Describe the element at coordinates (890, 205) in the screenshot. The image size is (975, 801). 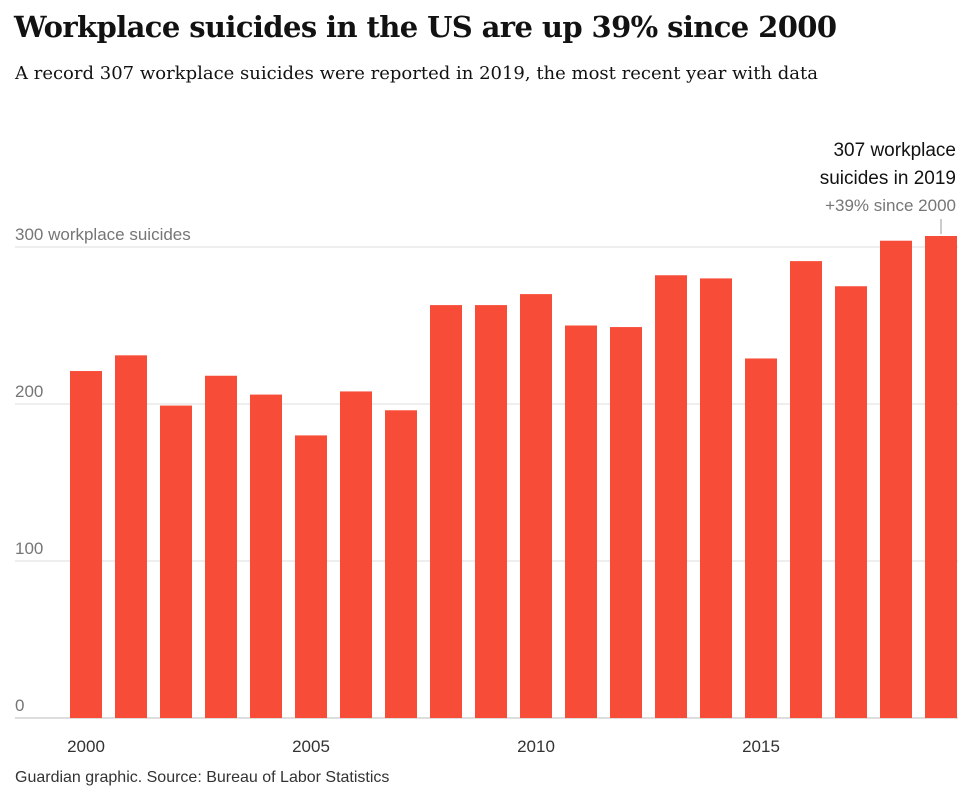
I see `annotation-sublabel: +39% since 2000` at that location.